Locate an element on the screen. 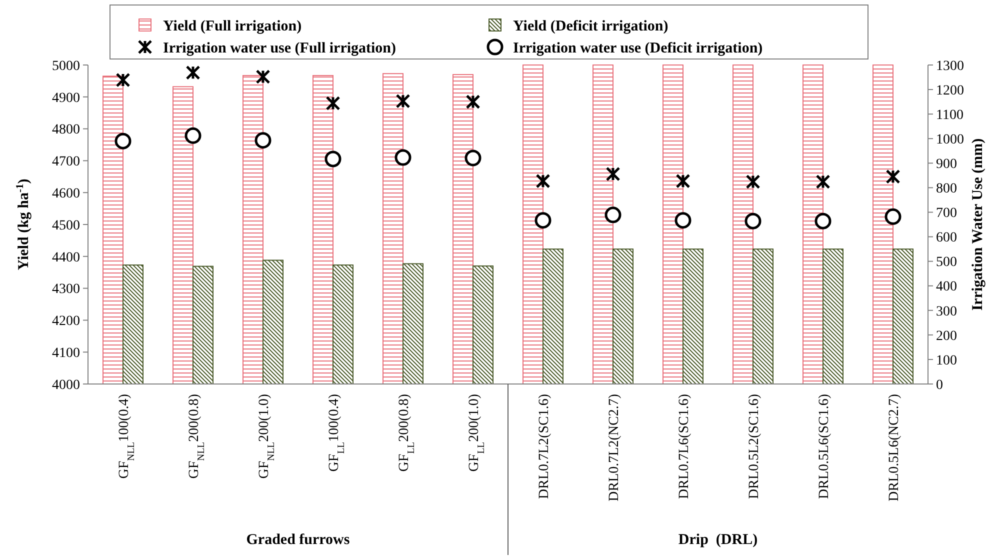 This screenshot has height=560, width=995. y-tick-label: 4900 is located at coordinates (66, 98).